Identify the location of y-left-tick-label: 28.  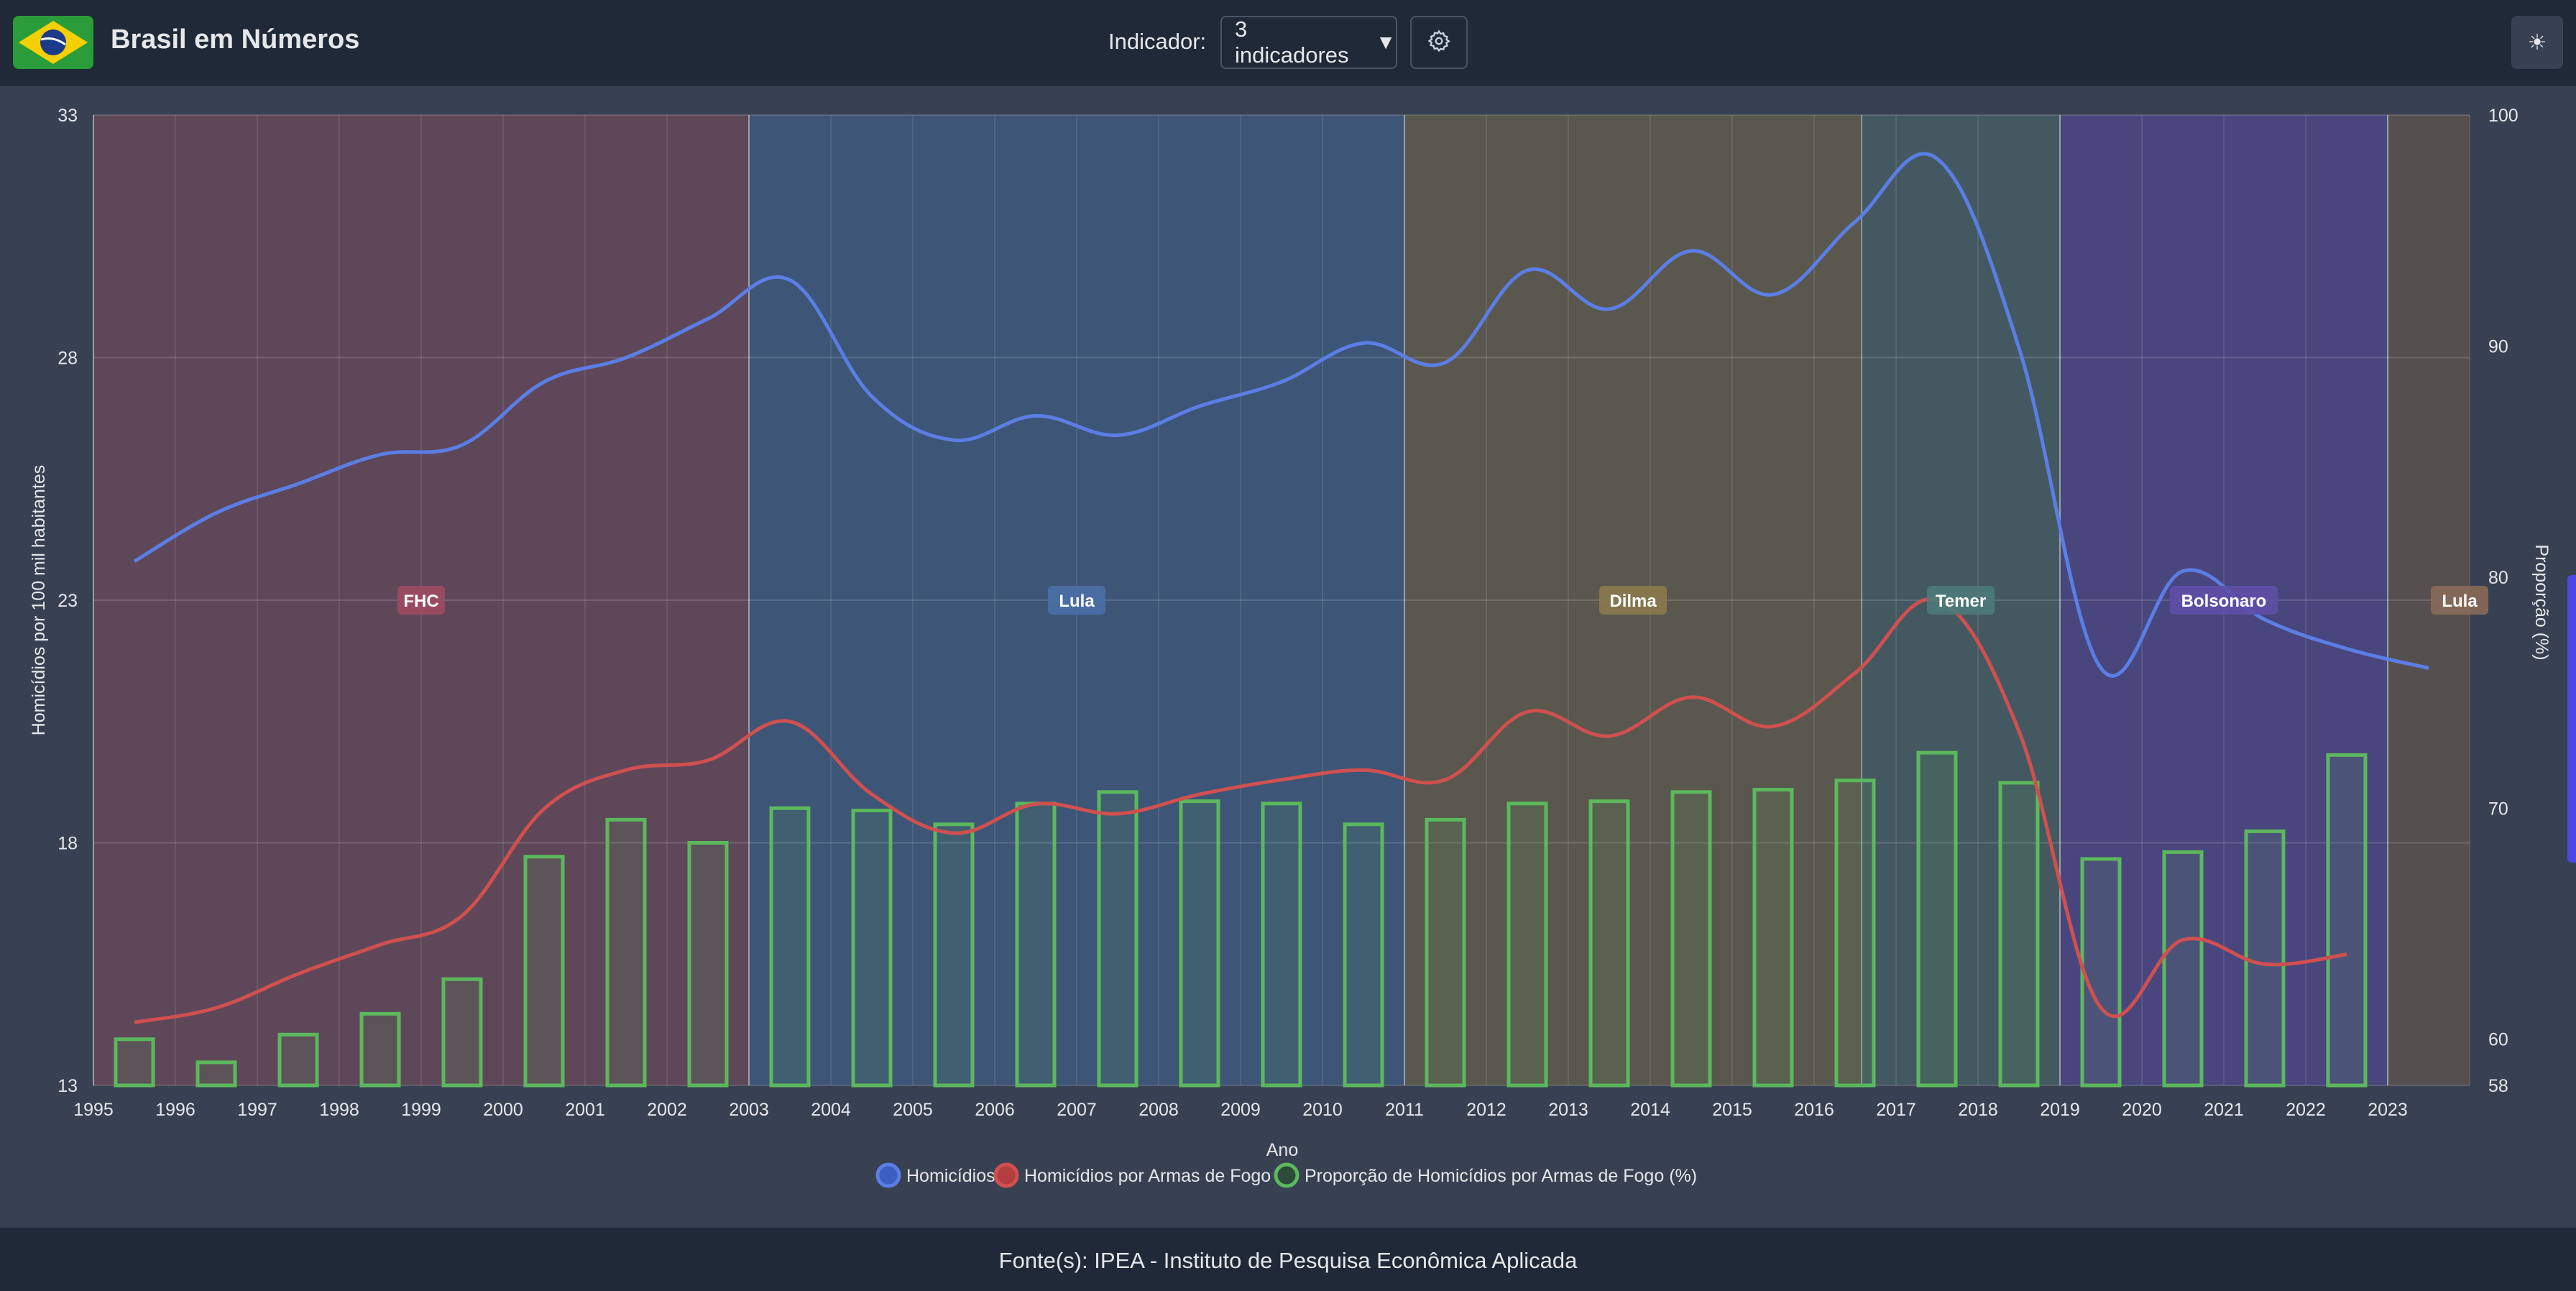
(68, 359).